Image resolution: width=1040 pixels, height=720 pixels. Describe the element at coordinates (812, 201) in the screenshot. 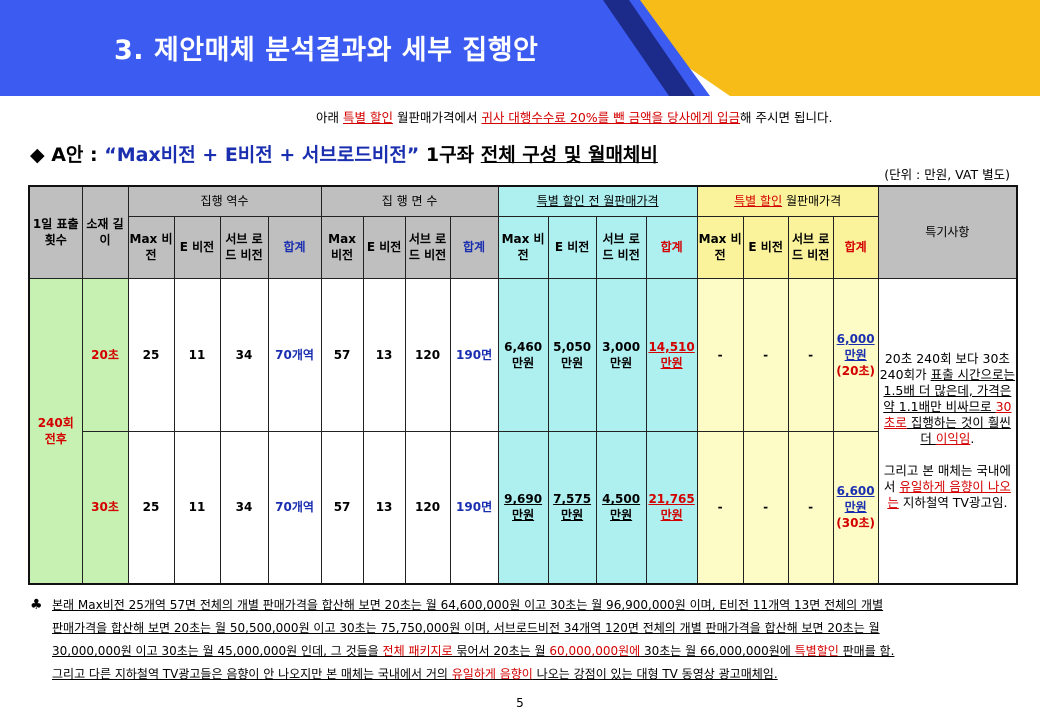

I see `header-special-suffix: 월판매가격` at that location.